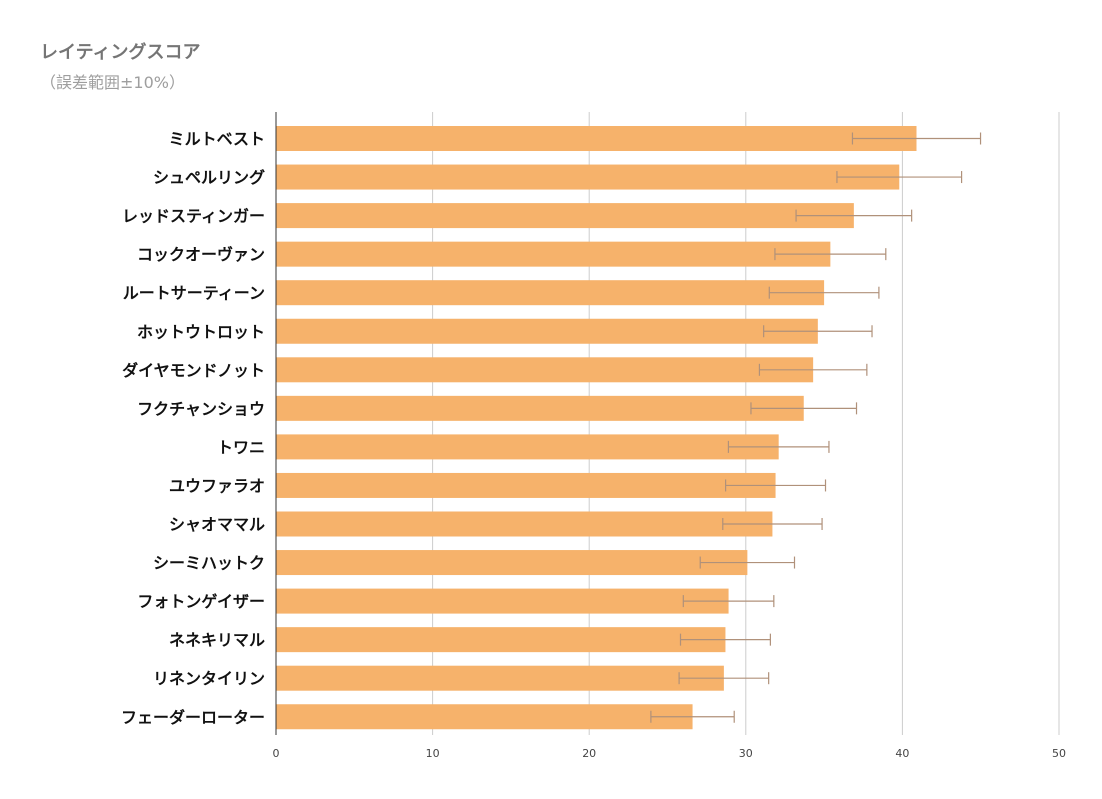 The width and height of the screenshot is (1102, 799). What do you see at coordinates (120, 52) in the screenshot?
I see `chart-title: レイティングスコア` at bounding box center [120, 52].